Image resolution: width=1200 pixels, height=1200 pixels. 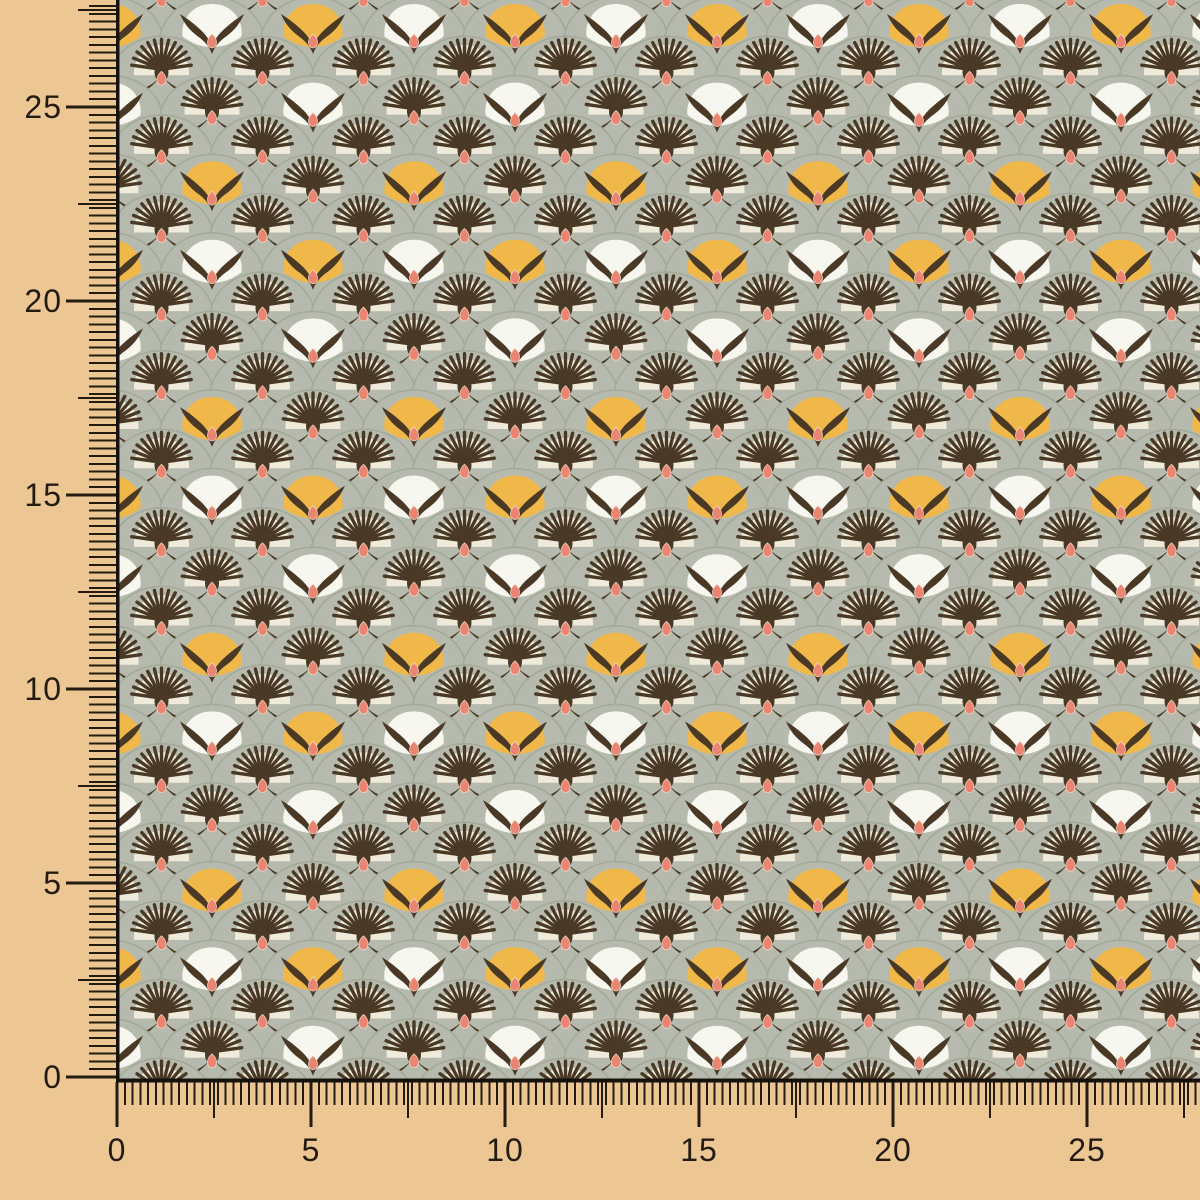 What do you see at coordinates (118, 541) in the screenshot?
I see `fabric-left-edge-line` at bounding box center [118, 541].